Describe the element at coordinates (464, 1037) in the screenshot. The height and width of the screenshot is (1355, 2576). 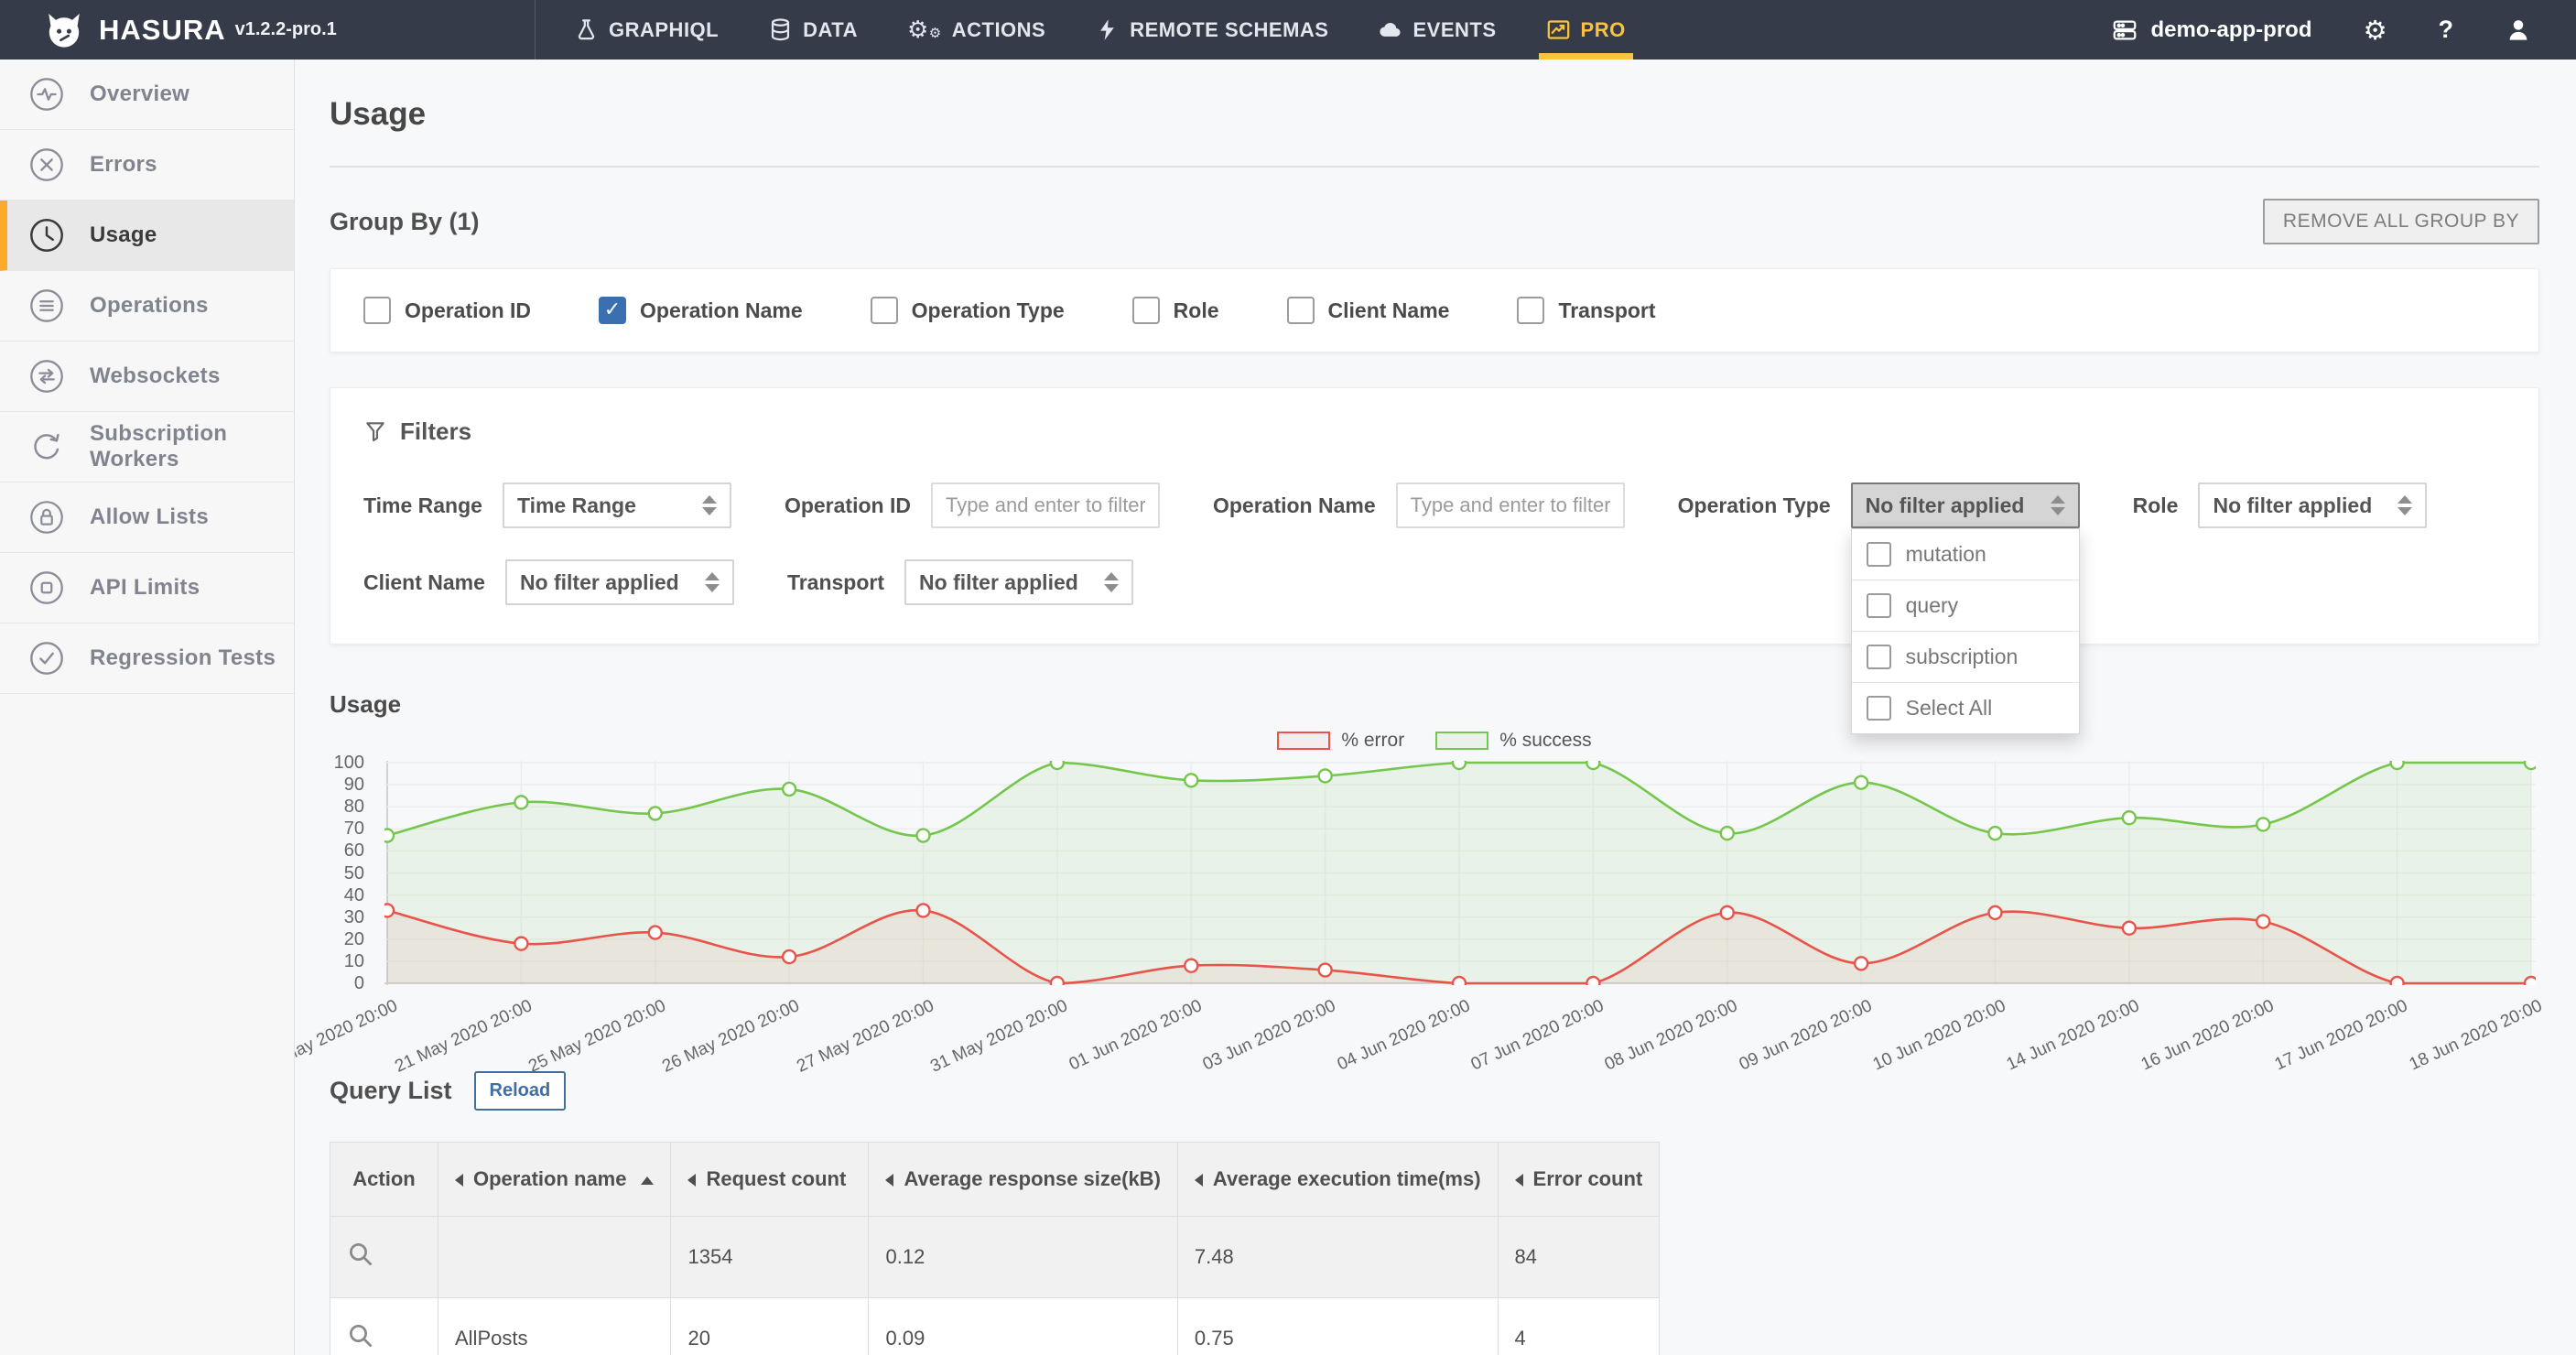
I see `x-tick-label: 21 May 2020 20:00` at that location.